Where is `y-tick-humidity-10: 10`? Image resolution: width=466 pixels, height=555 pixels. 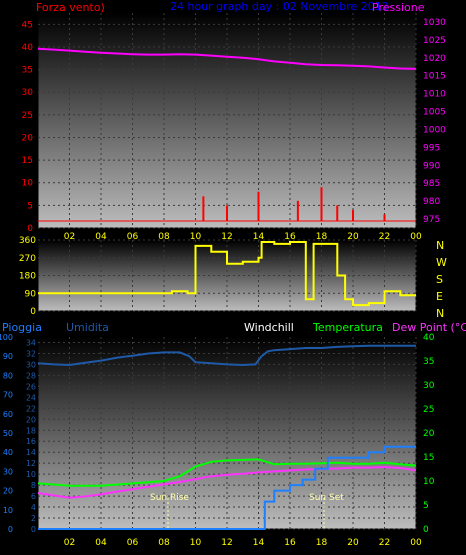
y-tick-humidity-10: 10 is located at coordinates (31, 474).